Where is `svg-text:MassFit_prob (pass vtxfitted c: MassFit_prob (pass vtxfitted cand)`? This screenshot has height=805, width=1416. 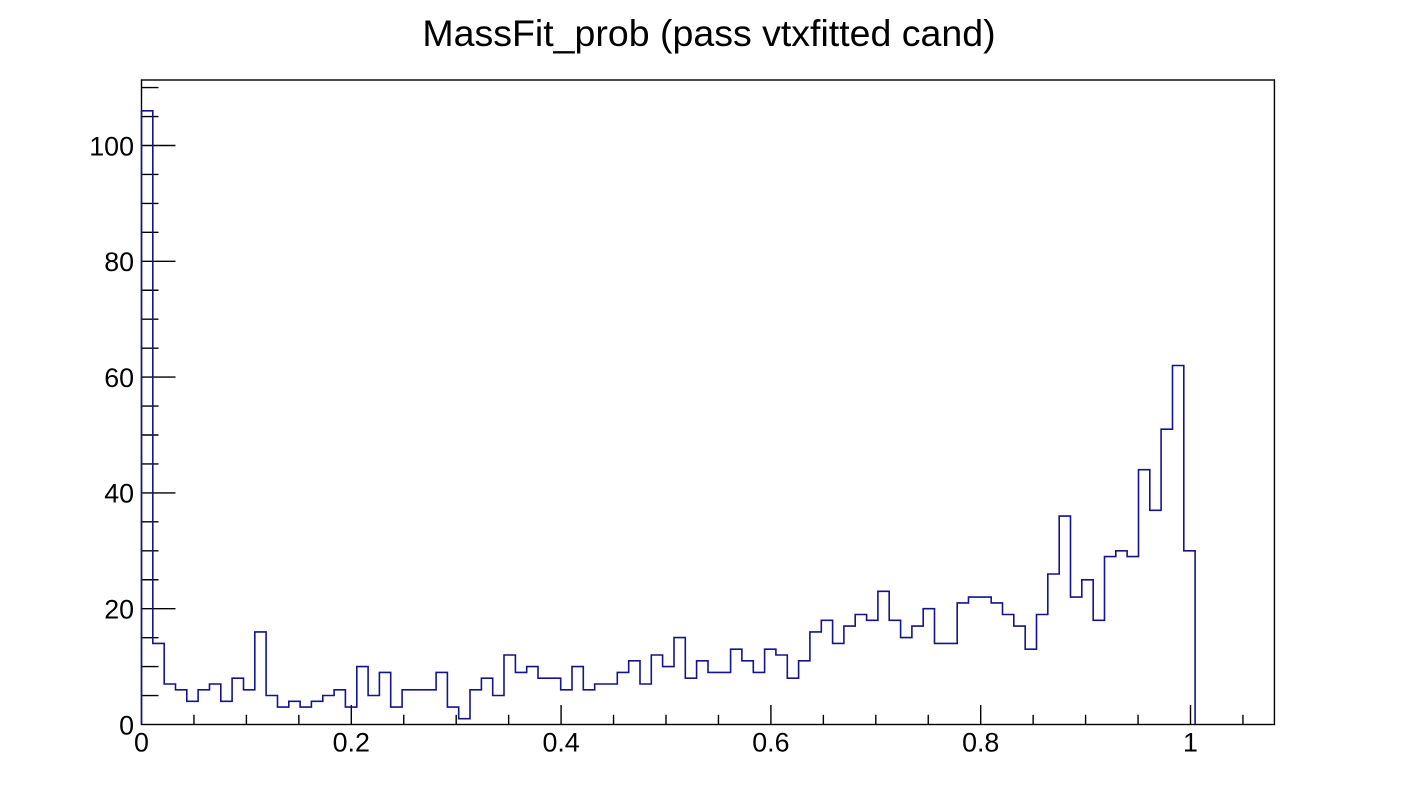
svg-text:MassFit_prob (pass vtxfitted c: MassFit_prob (pass vtxfitted cand) is located at coordinates (708, 33).